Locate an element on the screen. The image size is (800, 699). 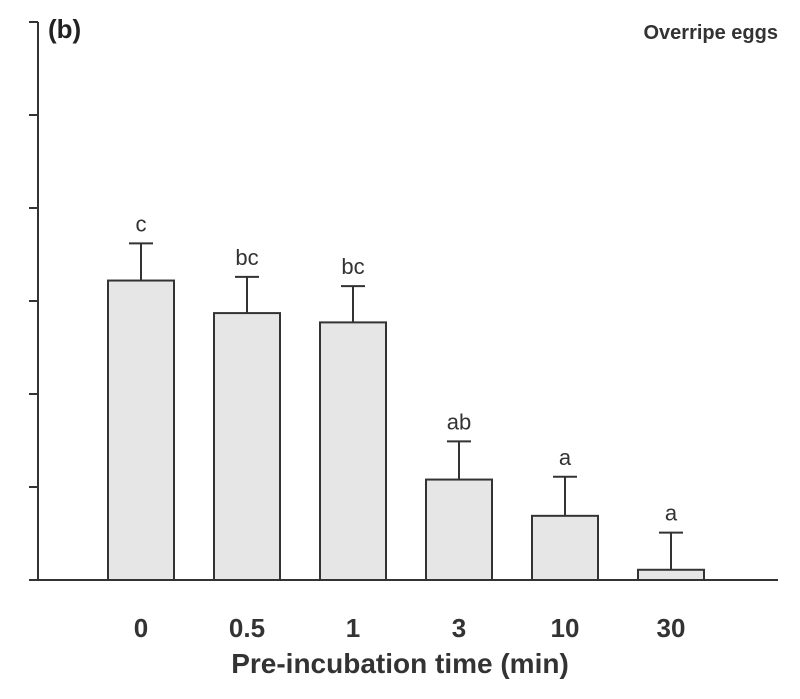
x-tick-label: 10 is located at coordinates (565, 628).